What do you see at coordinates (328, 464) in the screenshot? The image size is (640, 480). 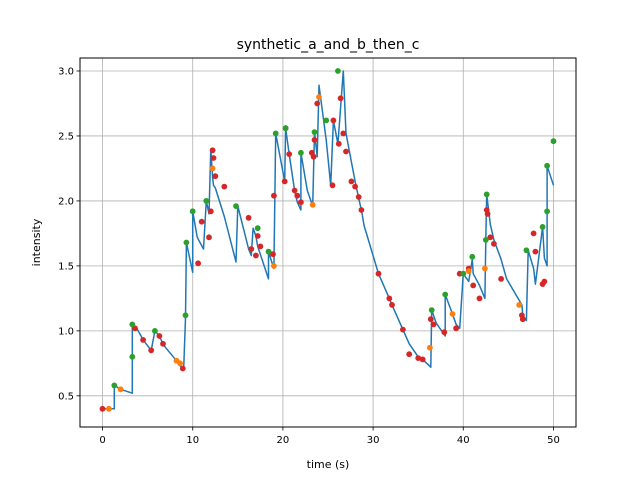 I see `x-axis-label: time (s)` at bounding box center [328, 464].